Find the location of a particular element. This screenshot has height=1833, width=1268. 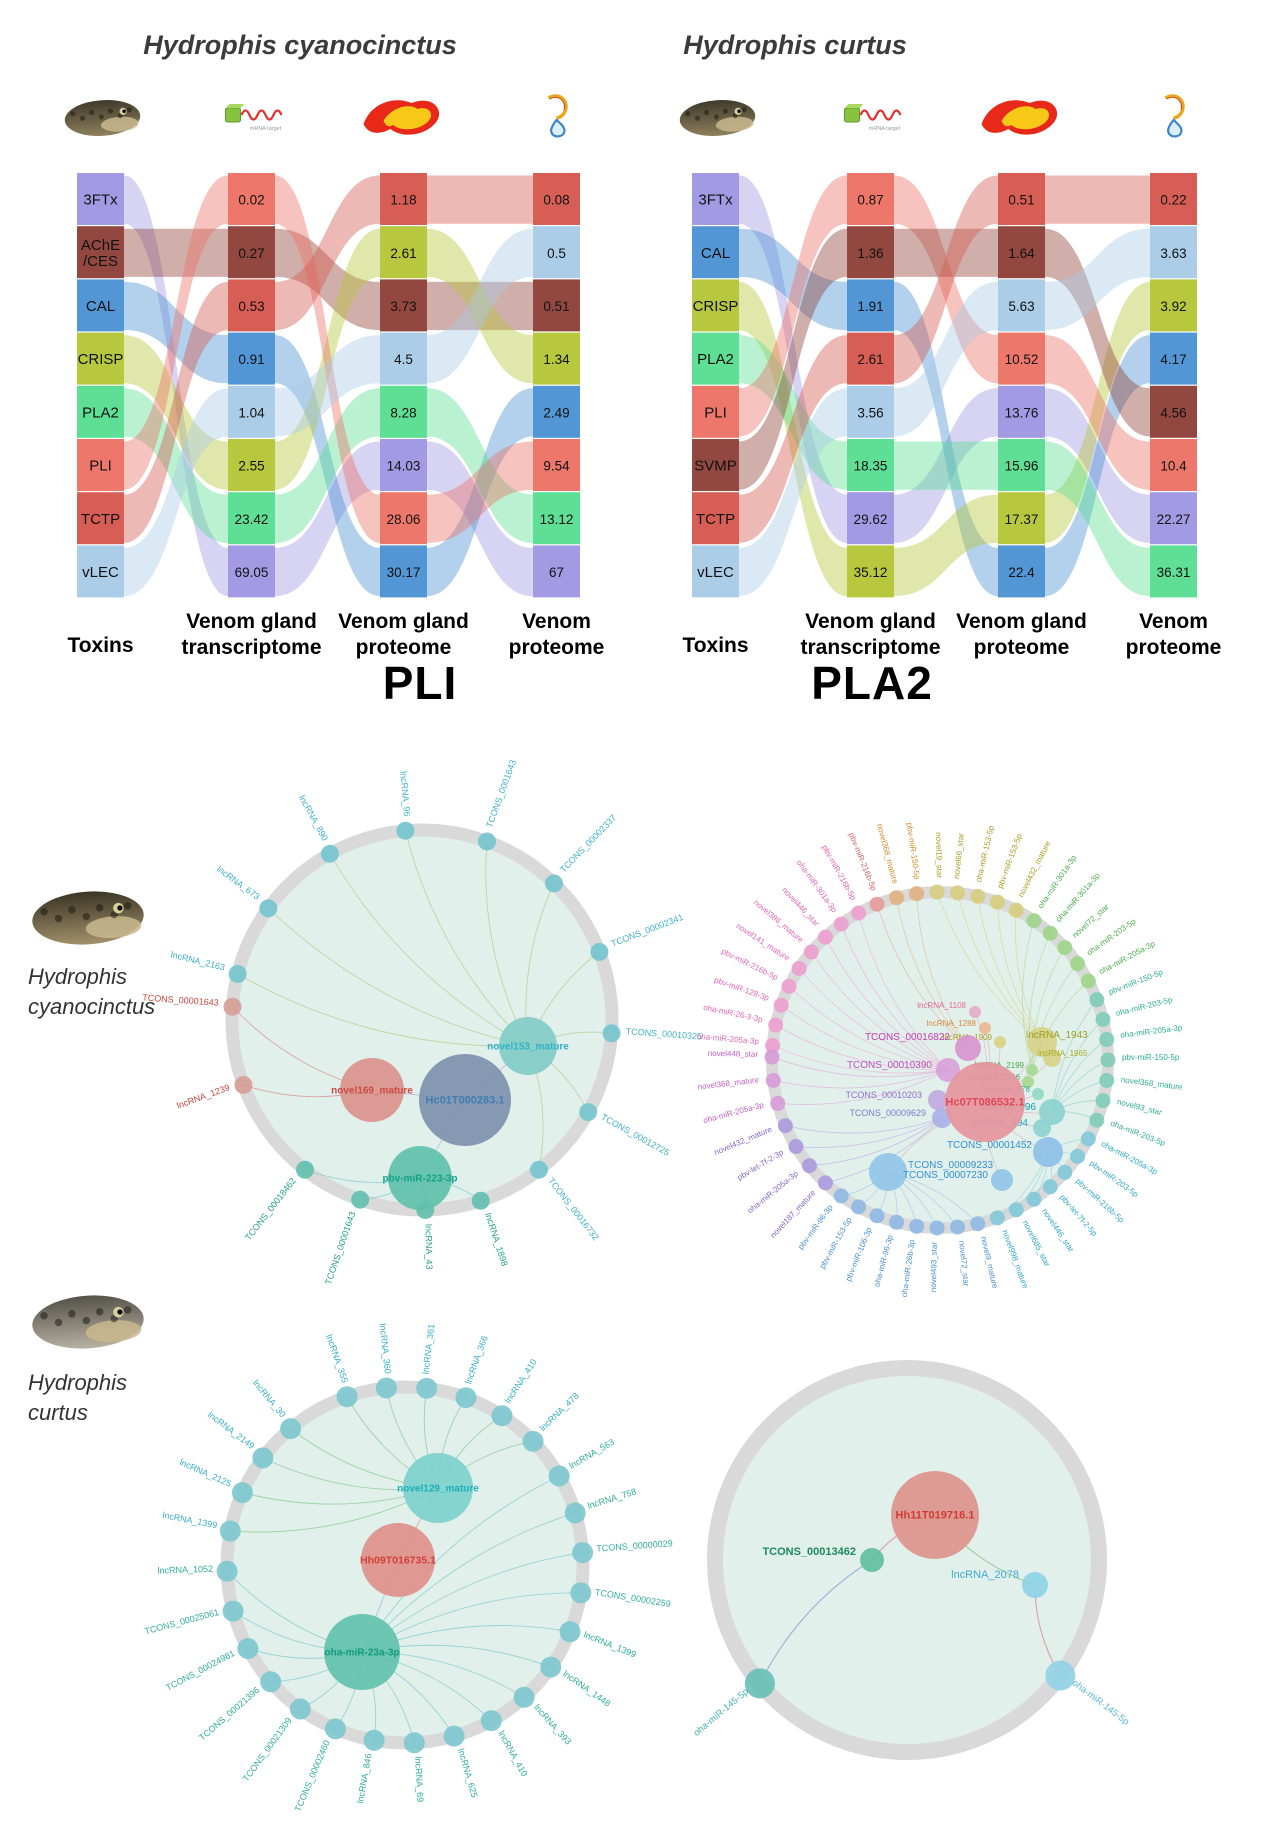

toxin-value: 2.61 is located at coordinates (870, 359).